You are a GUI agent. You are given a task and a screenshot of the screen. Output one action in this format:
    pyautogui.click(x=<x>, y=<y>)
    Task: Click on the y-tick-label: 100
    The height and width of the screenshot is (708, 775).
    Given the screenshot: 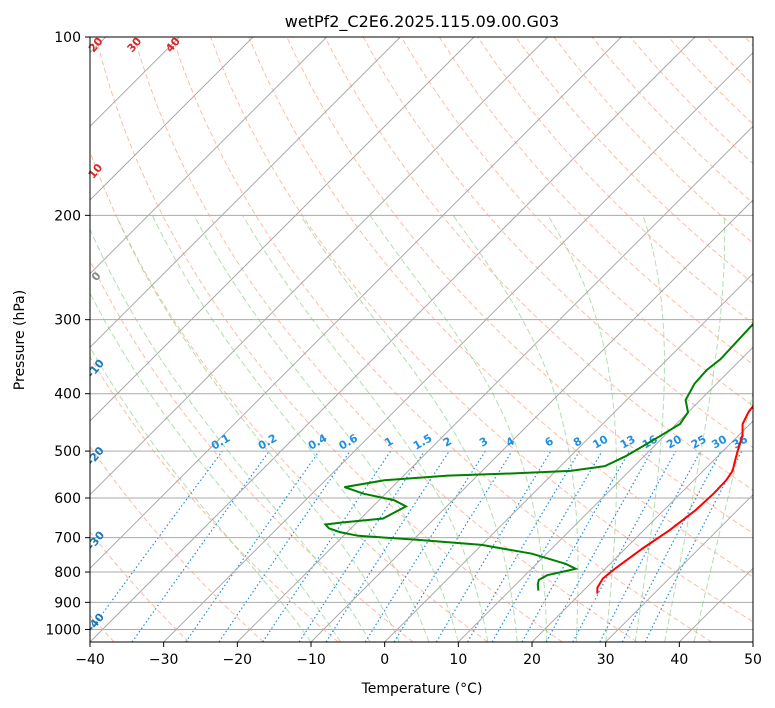 What is the action you would take?
    pyautogui.click(x=67, y=38)
    